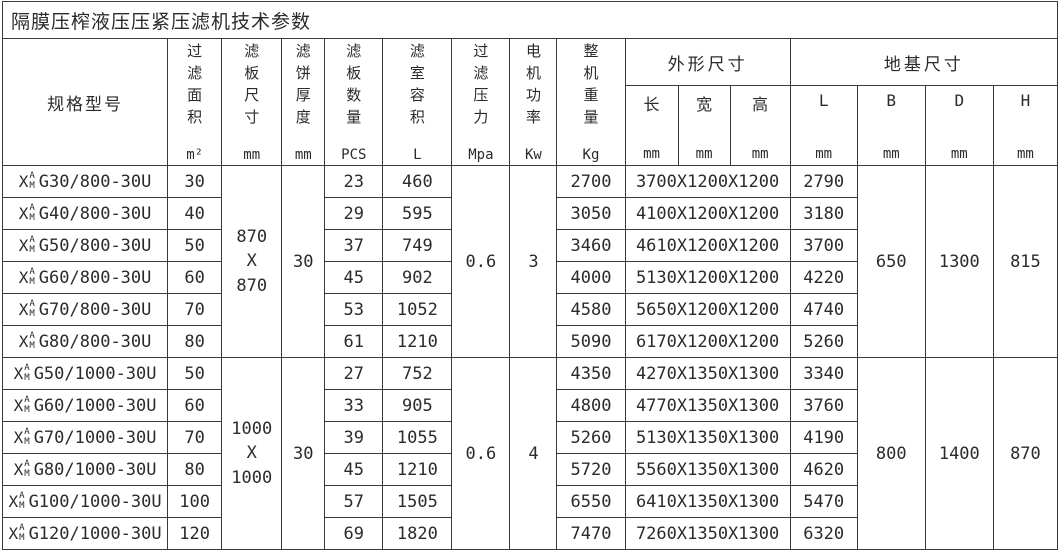 Image resolution: width=1060 pixels, height=550 pixels. Describe the element at coordinates (85, 213) in the screenshot. I see `model-cell: X A M G40/800-30U` at that location.